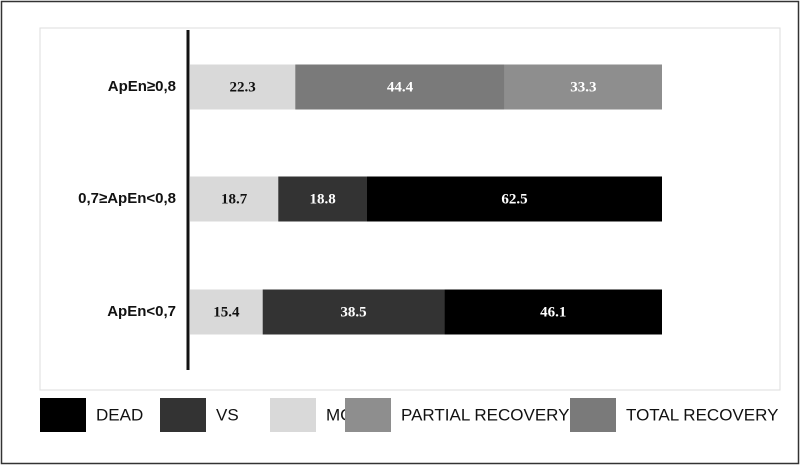 The image size is (800, 470). I want to click on legend-label: PARTIAL RECOVERY, so click(485, 414).